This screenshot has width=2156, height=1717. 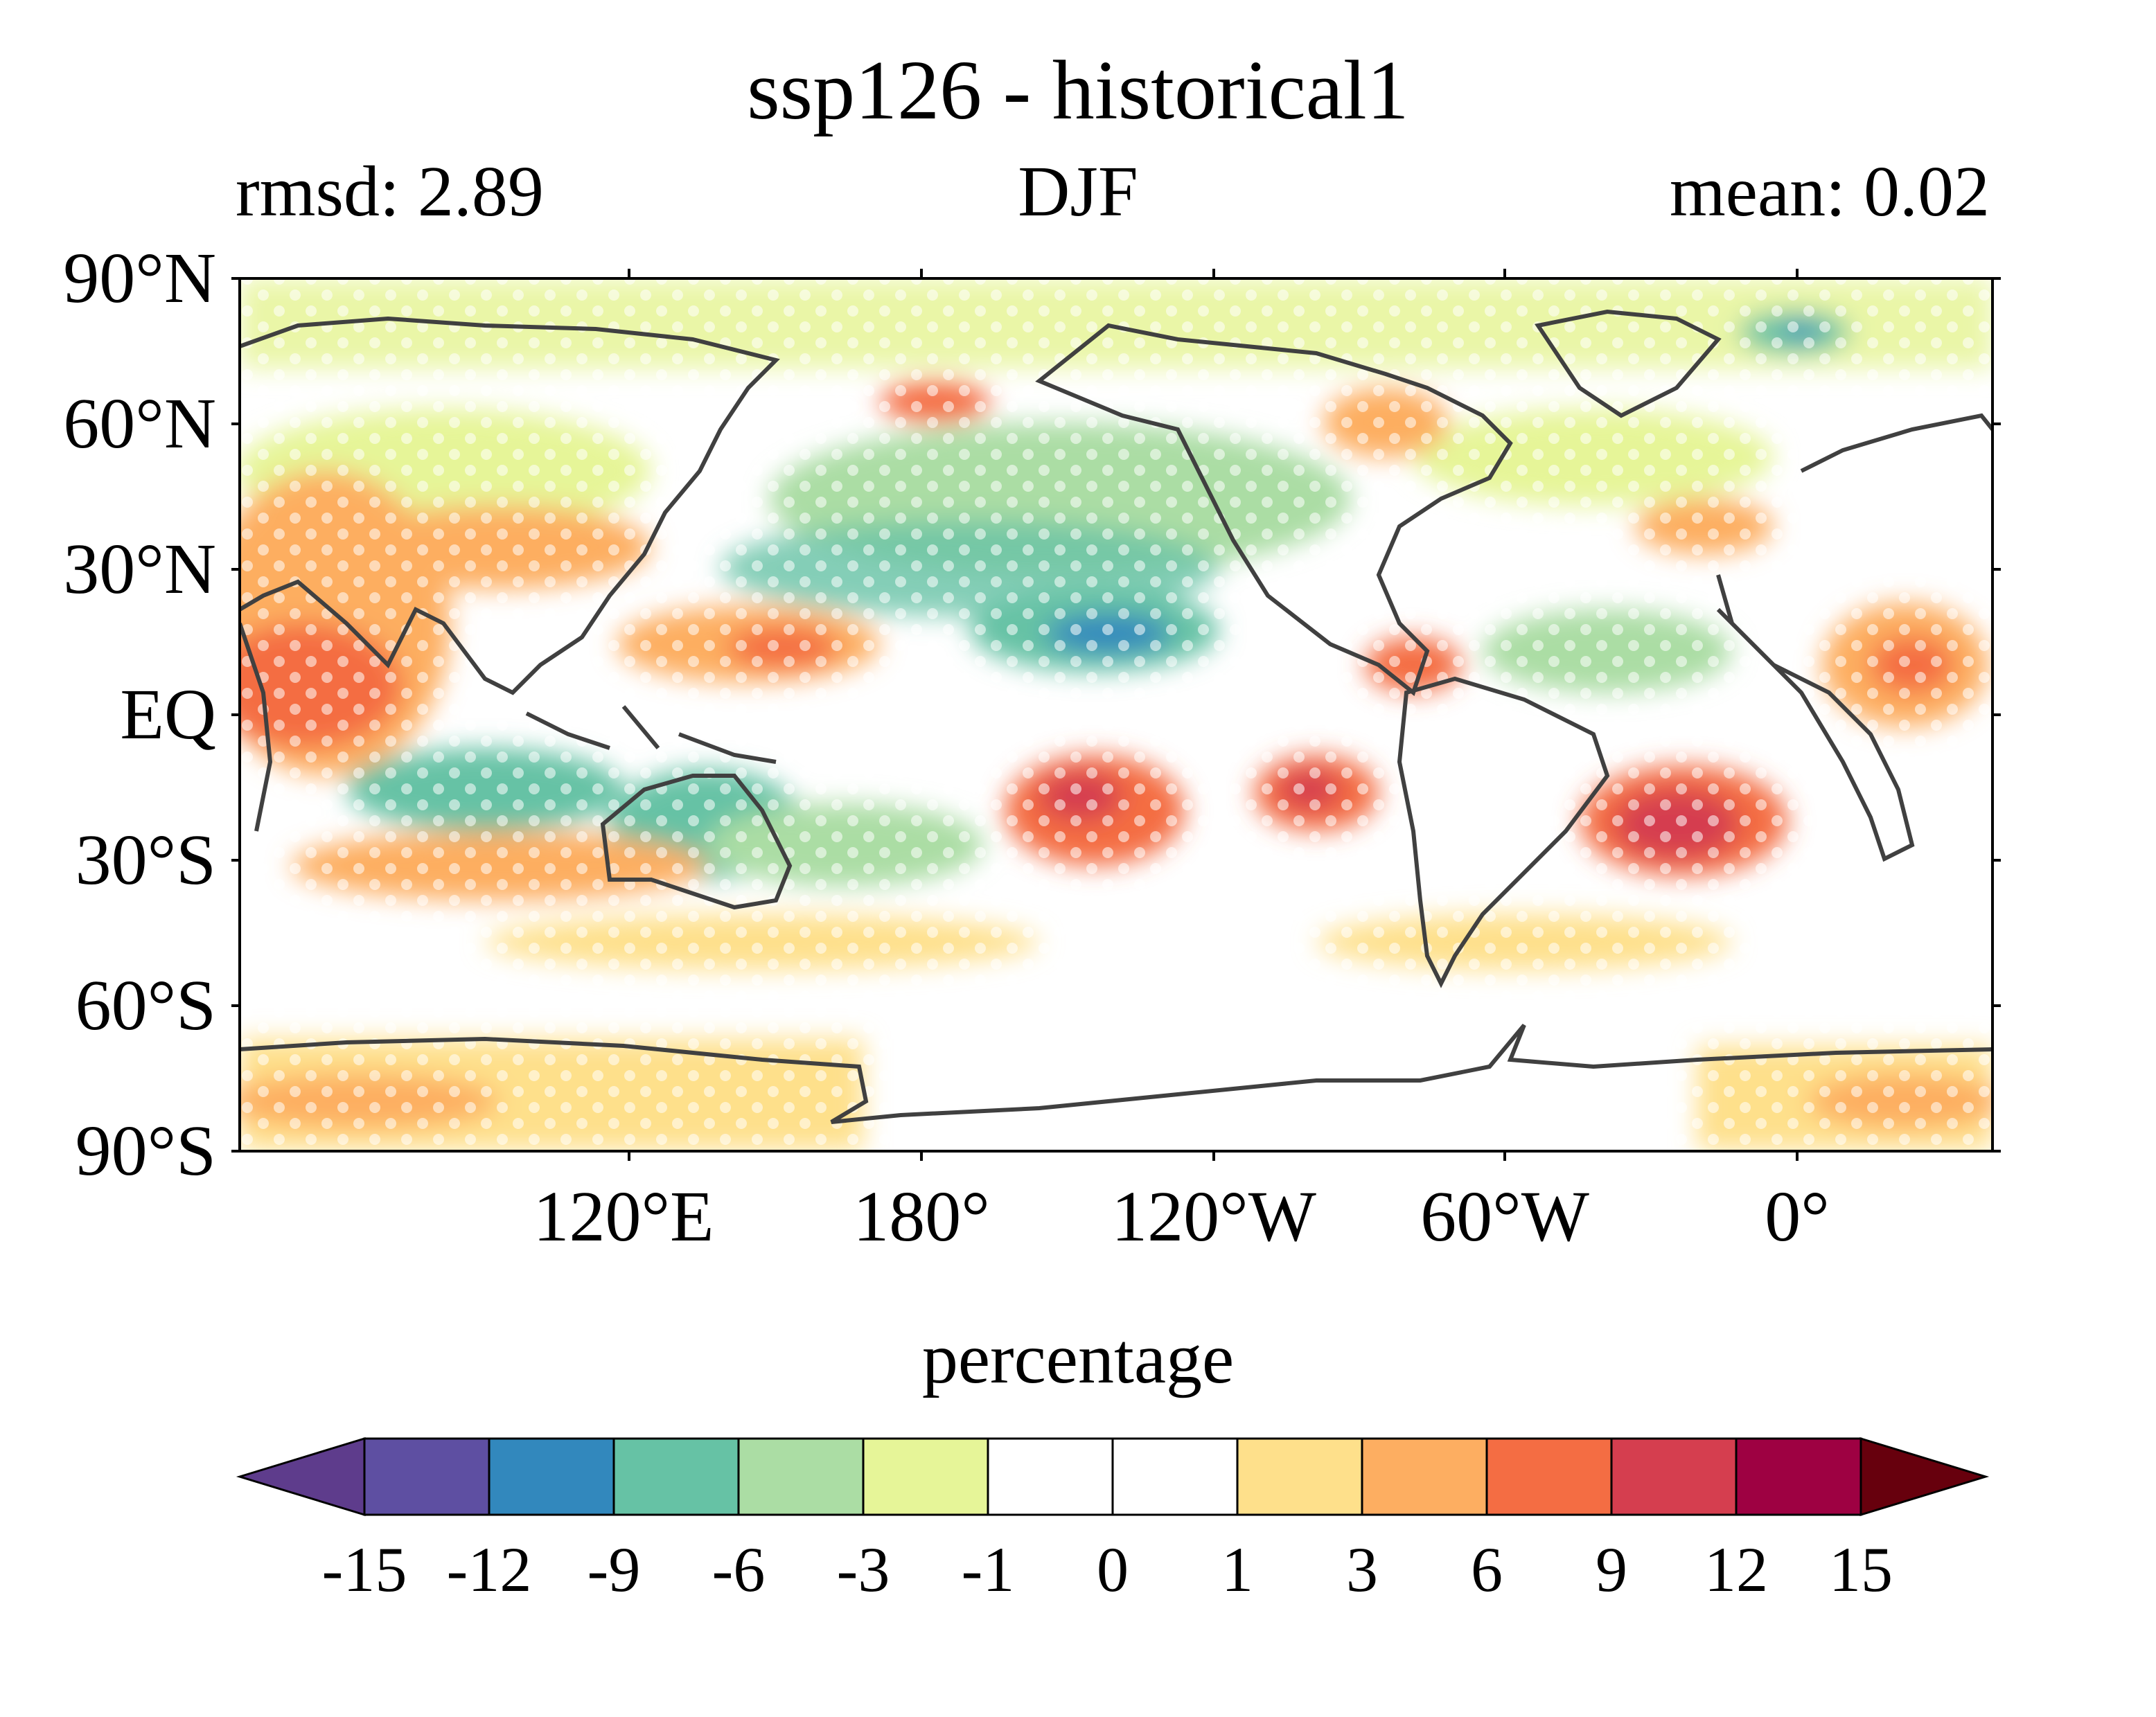 I want to click on colorbar-tick: 12, so click(x=1736, y=1570).